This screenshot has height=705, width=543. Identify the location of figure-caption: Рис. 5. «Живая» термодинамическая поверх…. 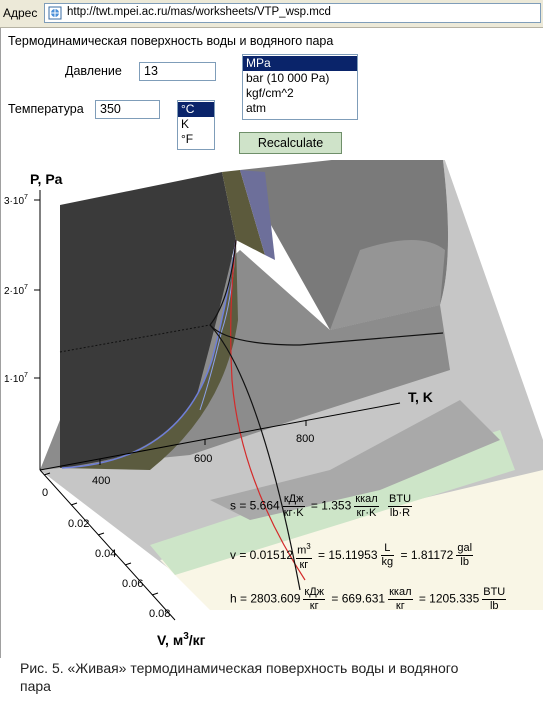
(239, 677).